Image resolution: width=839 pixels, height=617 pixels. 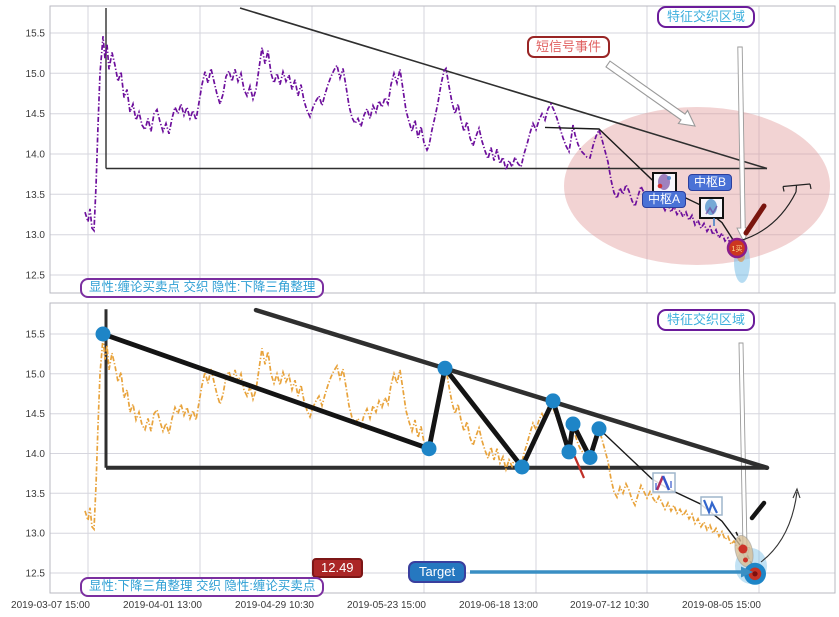 I want to click on pivot-b-label: 中枢B, so click(x=710, y=182).